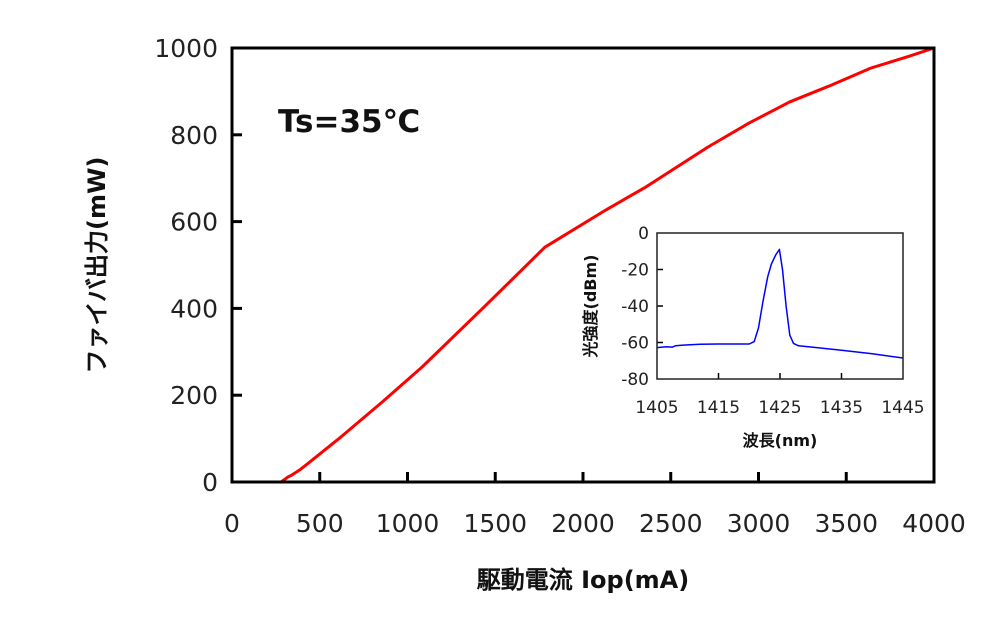  What do you see at coordinates (934, 523) in the screenshot?
I see `main-x-tick-label: 4000` at bounding box center [934, 523].